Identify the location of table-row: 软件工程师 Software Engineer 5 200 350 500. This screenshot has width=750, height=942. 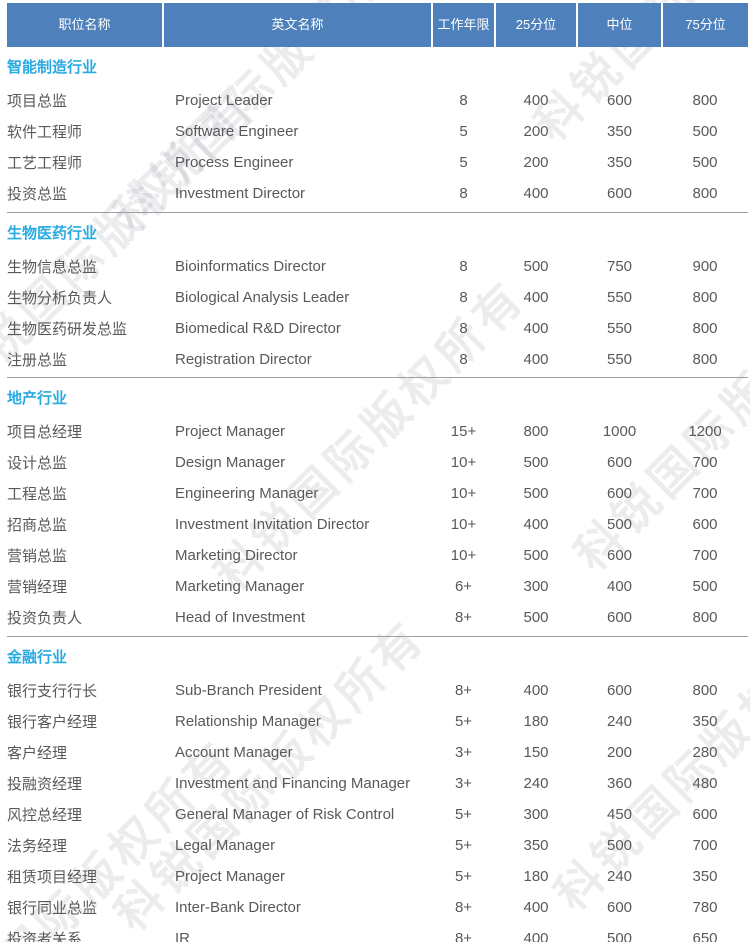
(377, 131).